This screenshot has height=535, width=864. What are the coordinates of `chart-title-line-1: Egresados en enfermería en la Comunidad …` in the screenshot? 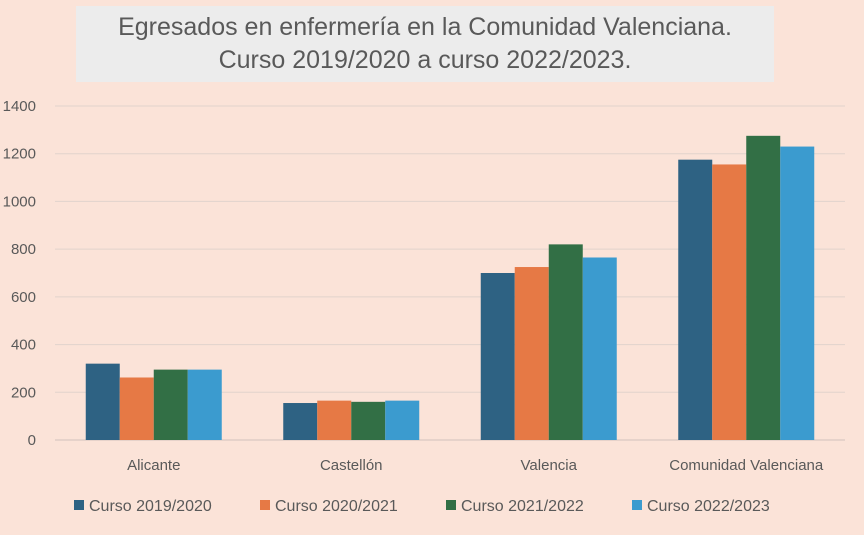 It's located at (425, 27).